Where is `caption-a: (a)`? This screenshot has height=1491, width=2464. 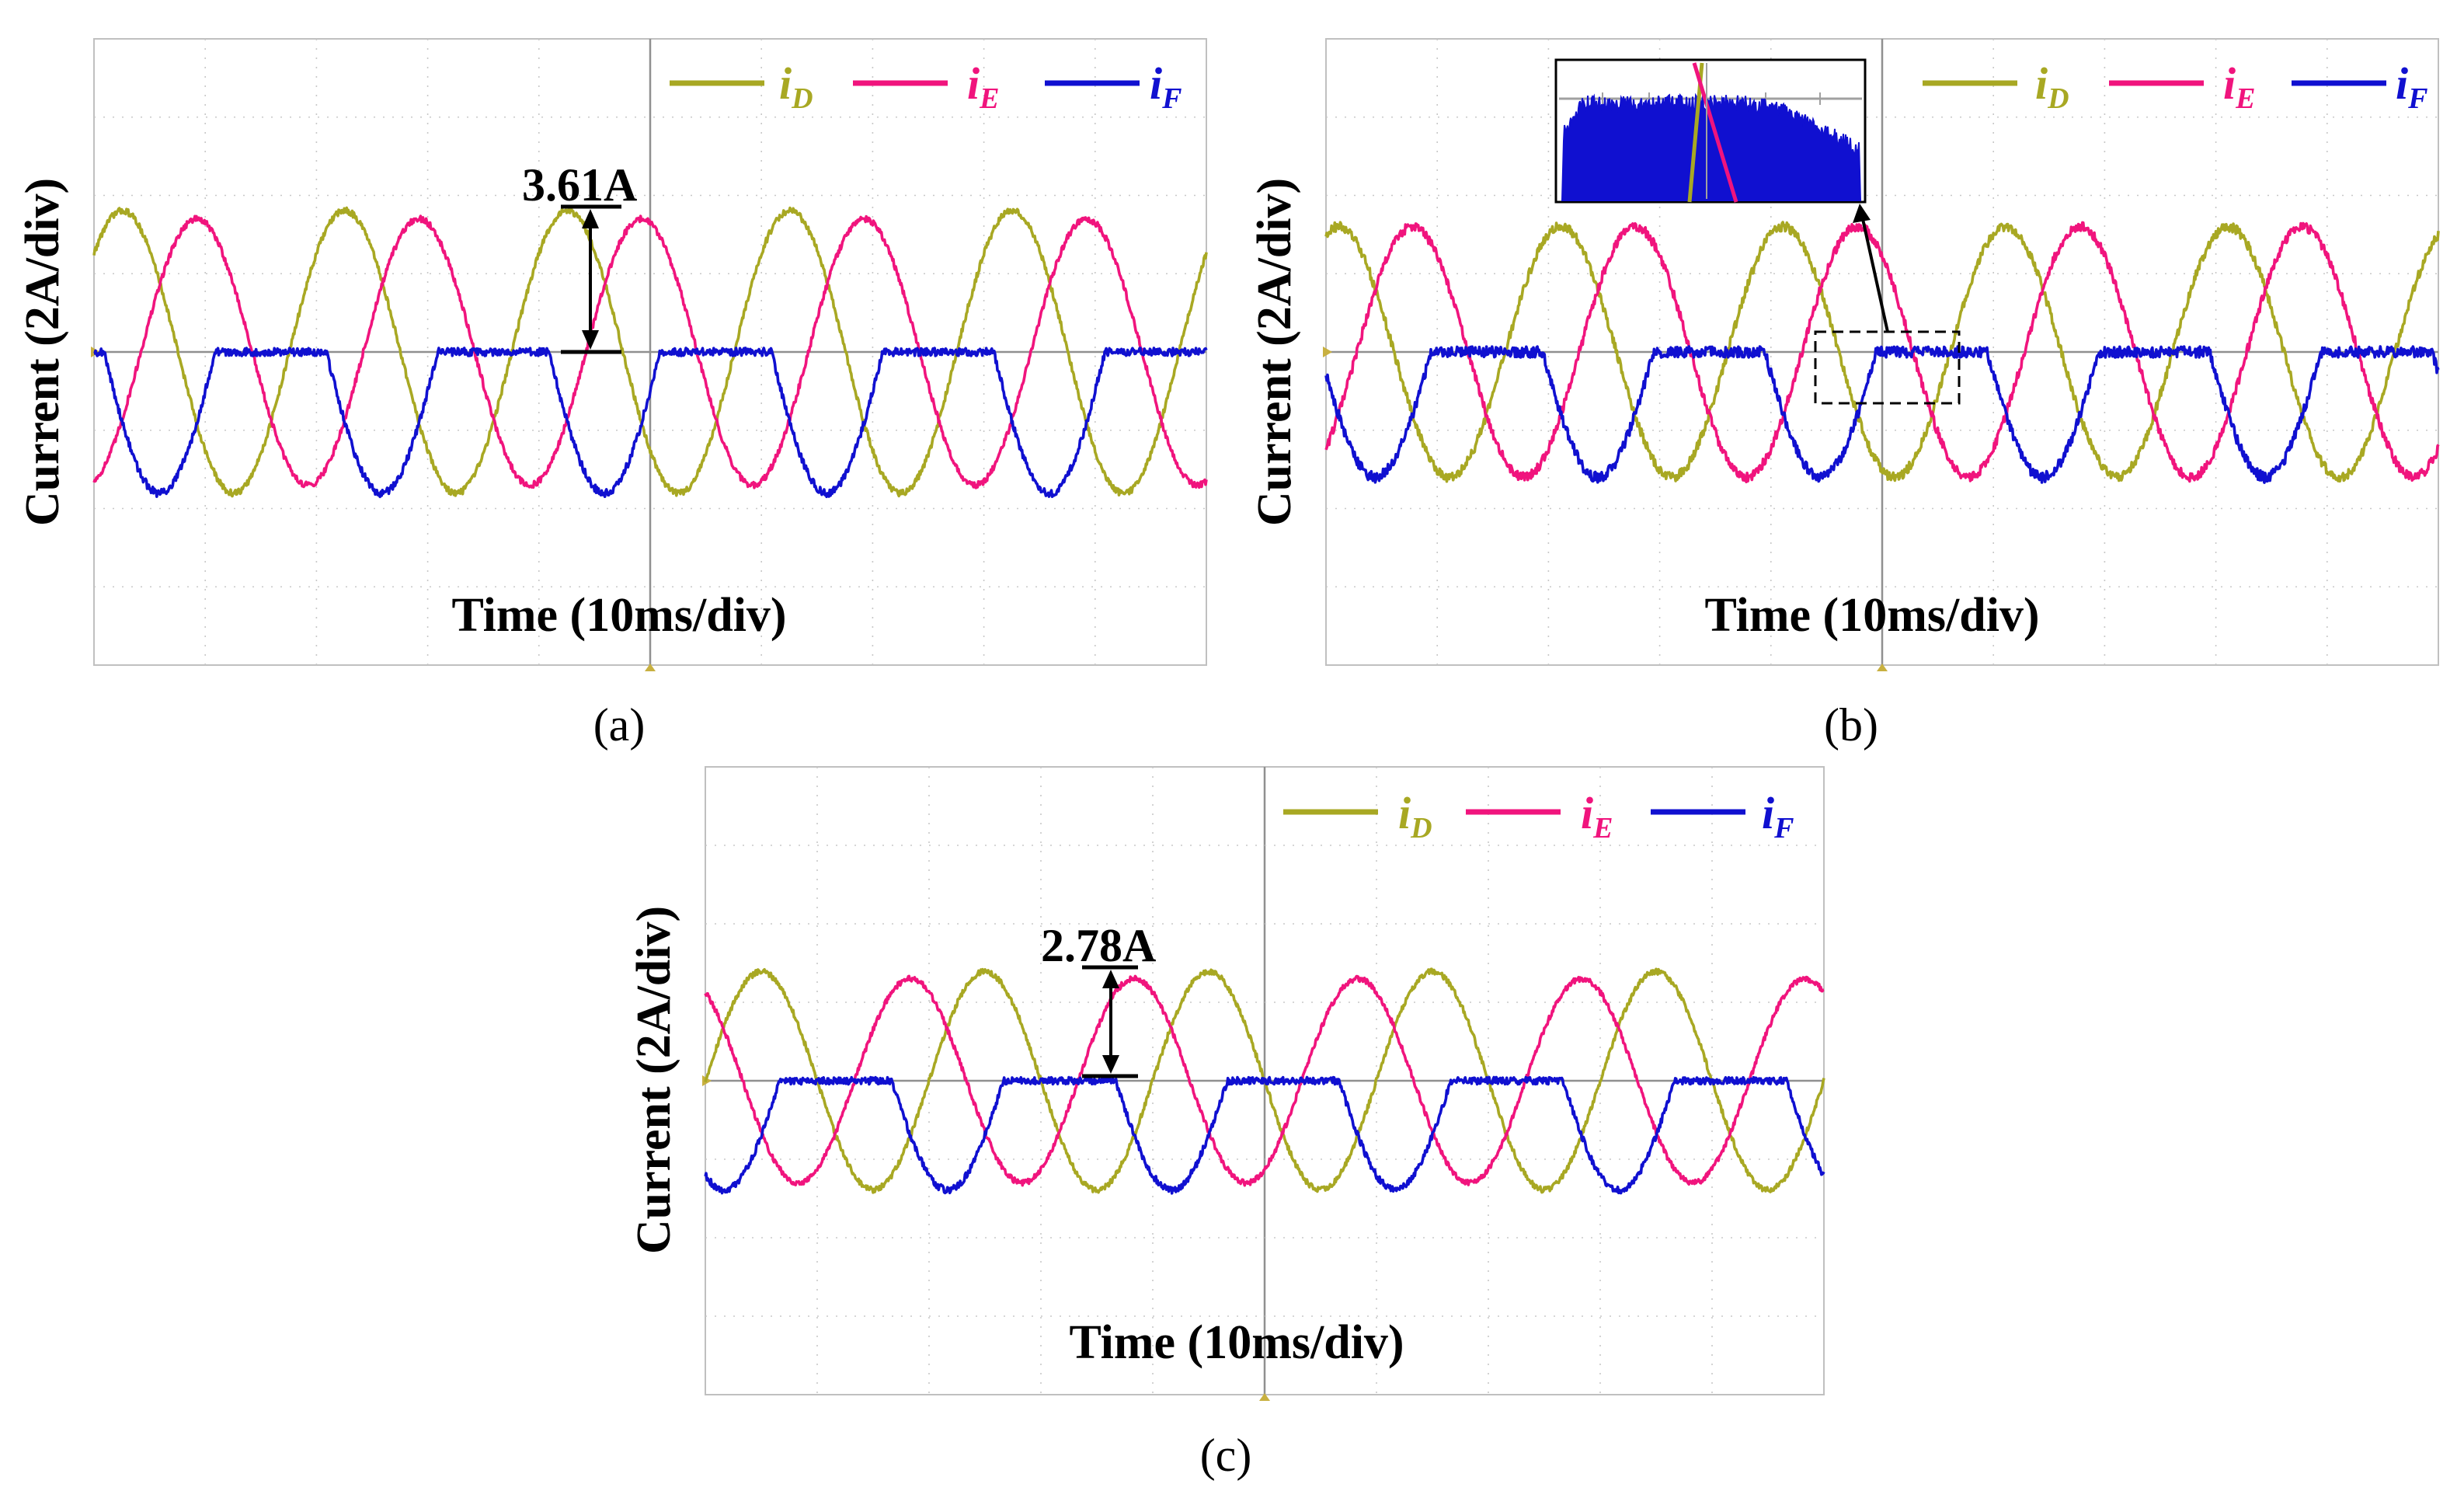 caption-a: (a) is located at coordinates (620, 725).